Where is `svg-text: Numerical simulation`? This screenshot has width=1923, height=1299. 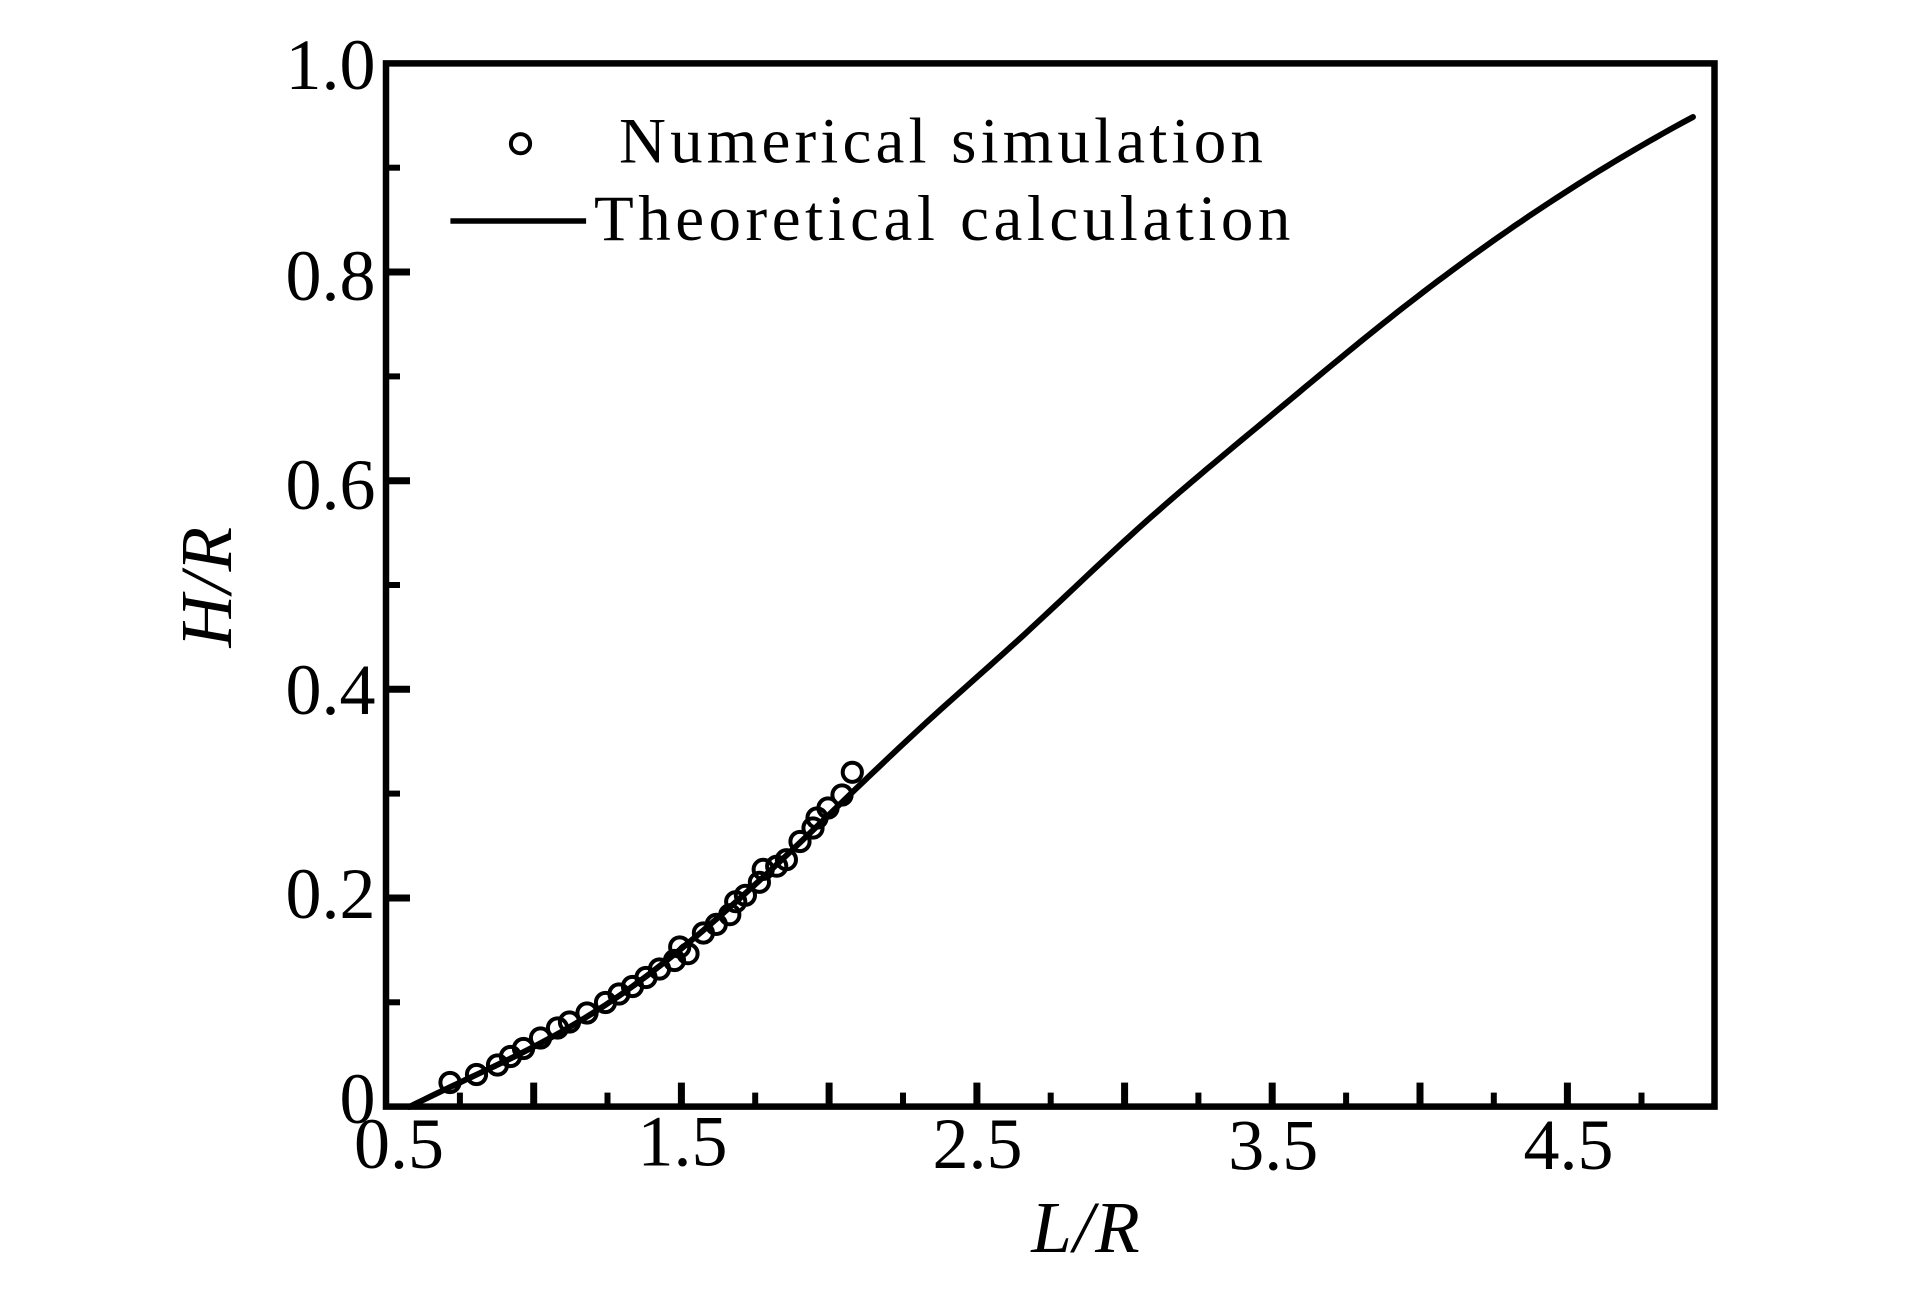 svg-text: Numerical simulation is located at coordinates (943, 142).